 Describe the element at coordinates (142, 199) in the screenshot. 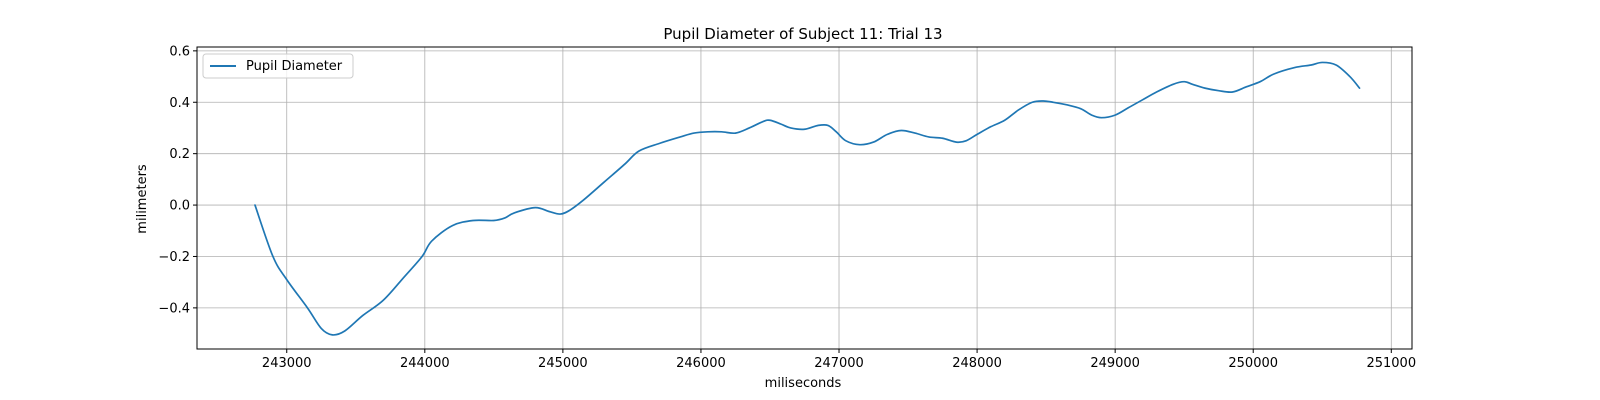

I see `y-axis-label: milimeters` at that location.